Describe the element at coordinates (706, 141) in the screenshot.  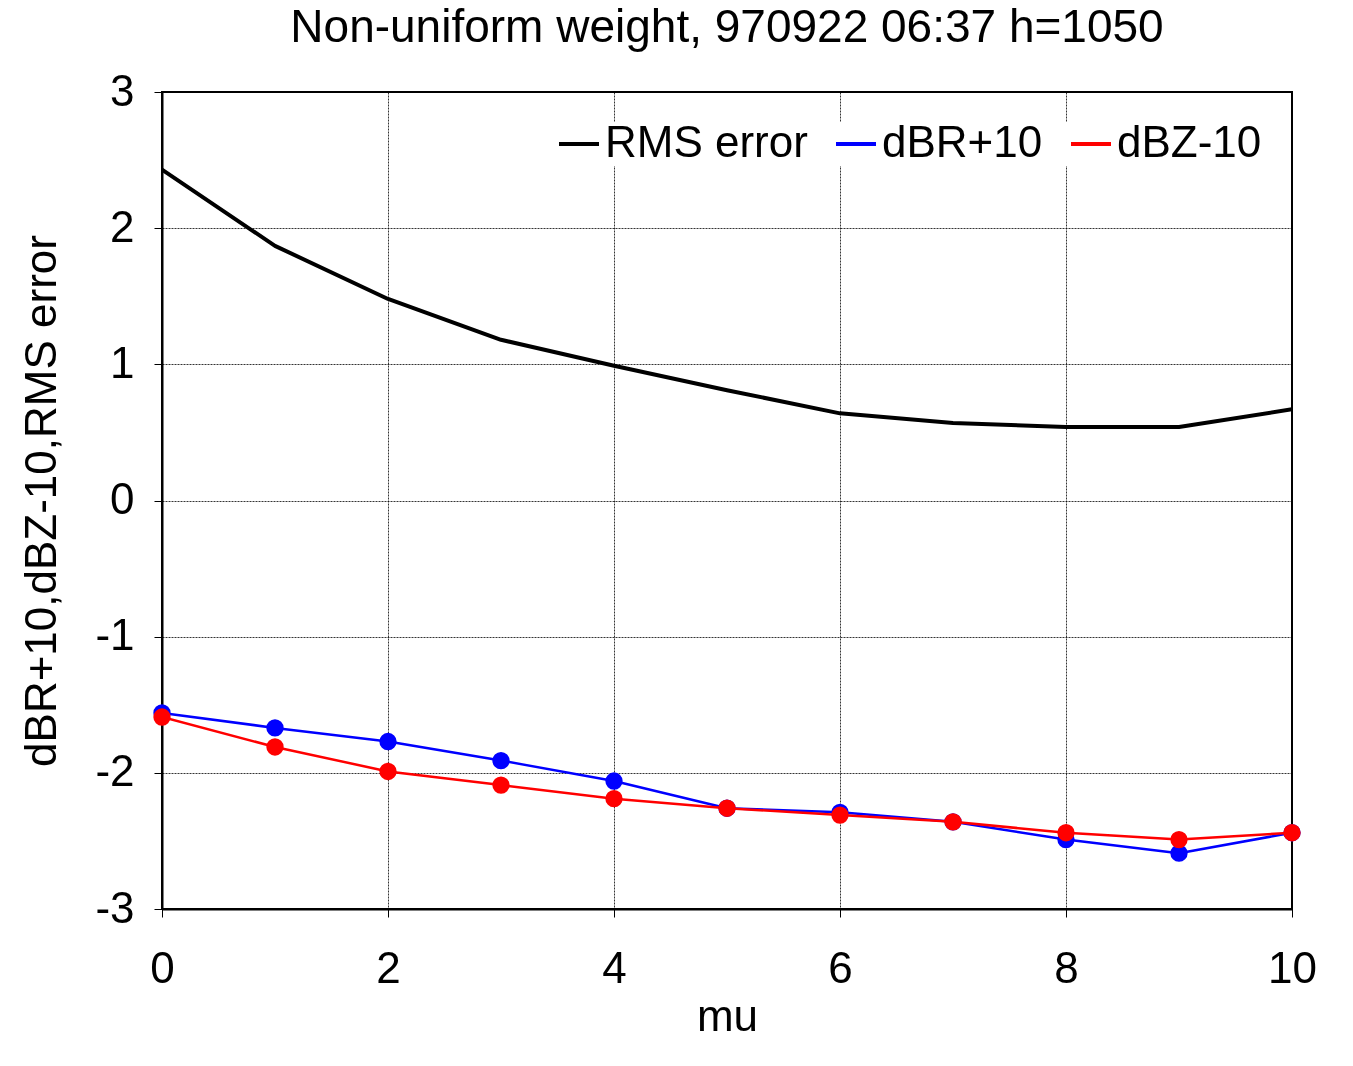
I see `legend-label: RMS error` at that location.